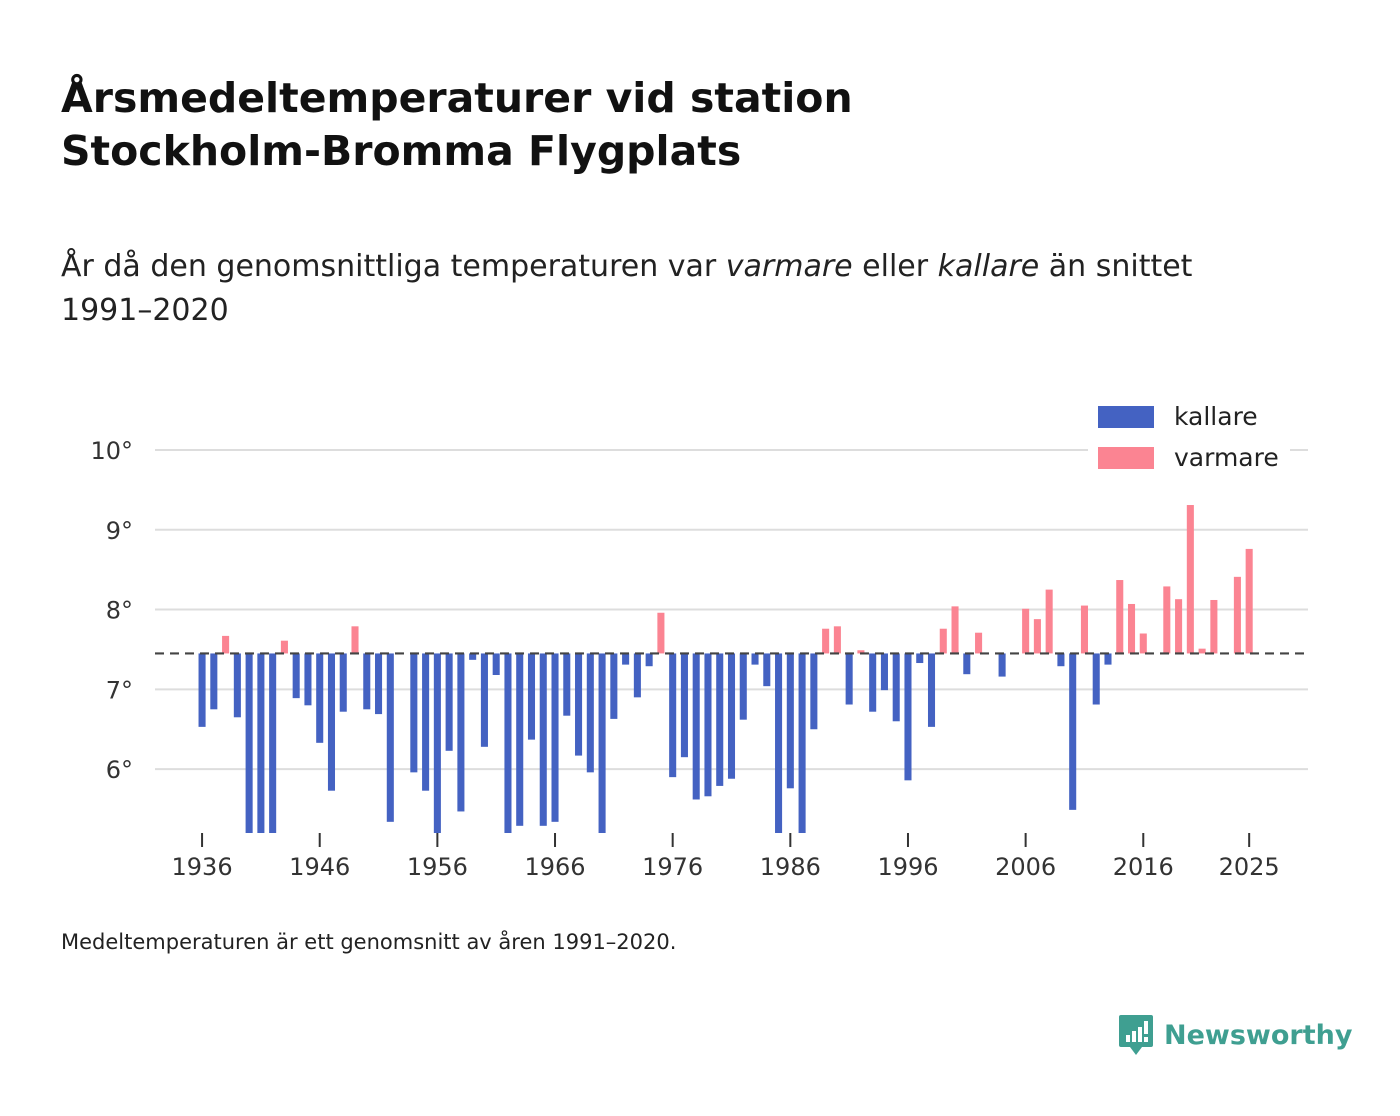  What do you see at coordinates (672, 867) in the screenshot?
I see `x-tick-label: 1976` at bounding box center [672, 867].